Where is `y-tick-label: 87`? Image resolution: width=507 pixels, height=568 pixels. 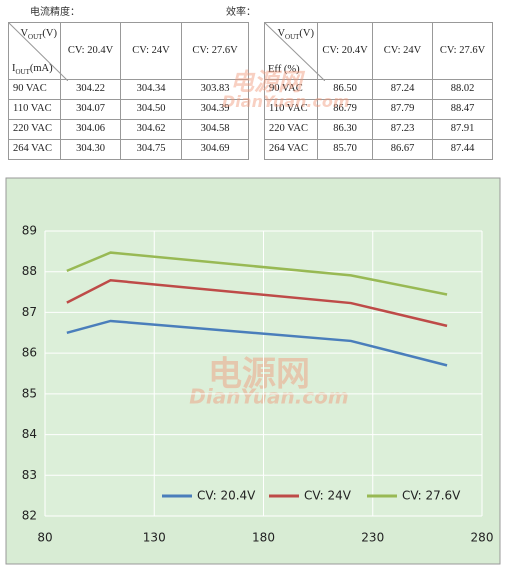
y-tick-label: 87 is located at coordinates (29, 312).